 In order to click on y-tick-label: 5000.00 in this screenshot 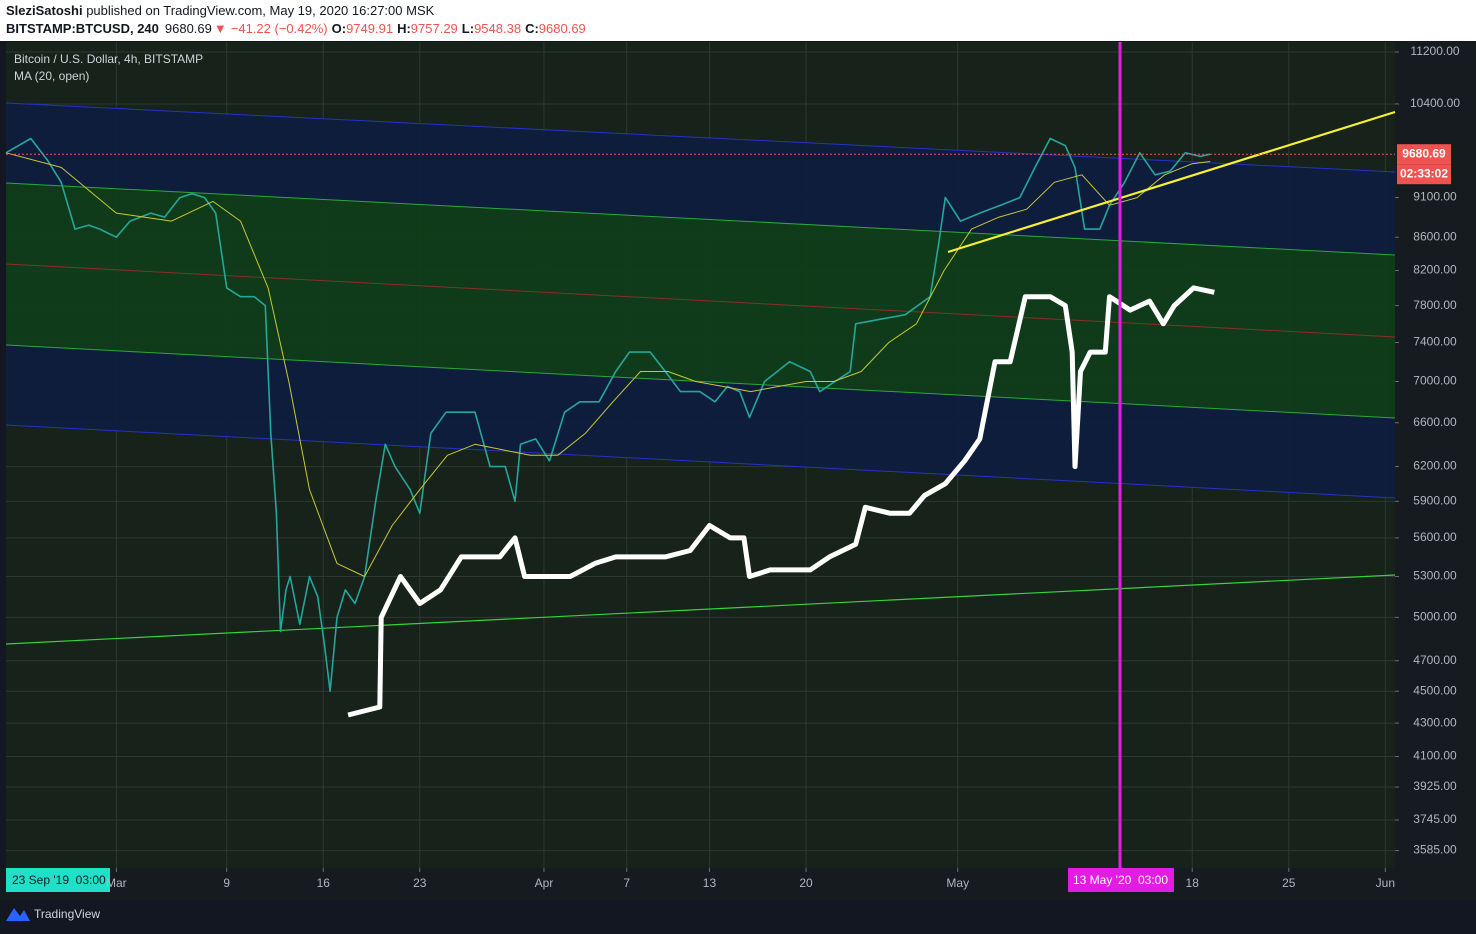, I will do `click(1435, 617)`.